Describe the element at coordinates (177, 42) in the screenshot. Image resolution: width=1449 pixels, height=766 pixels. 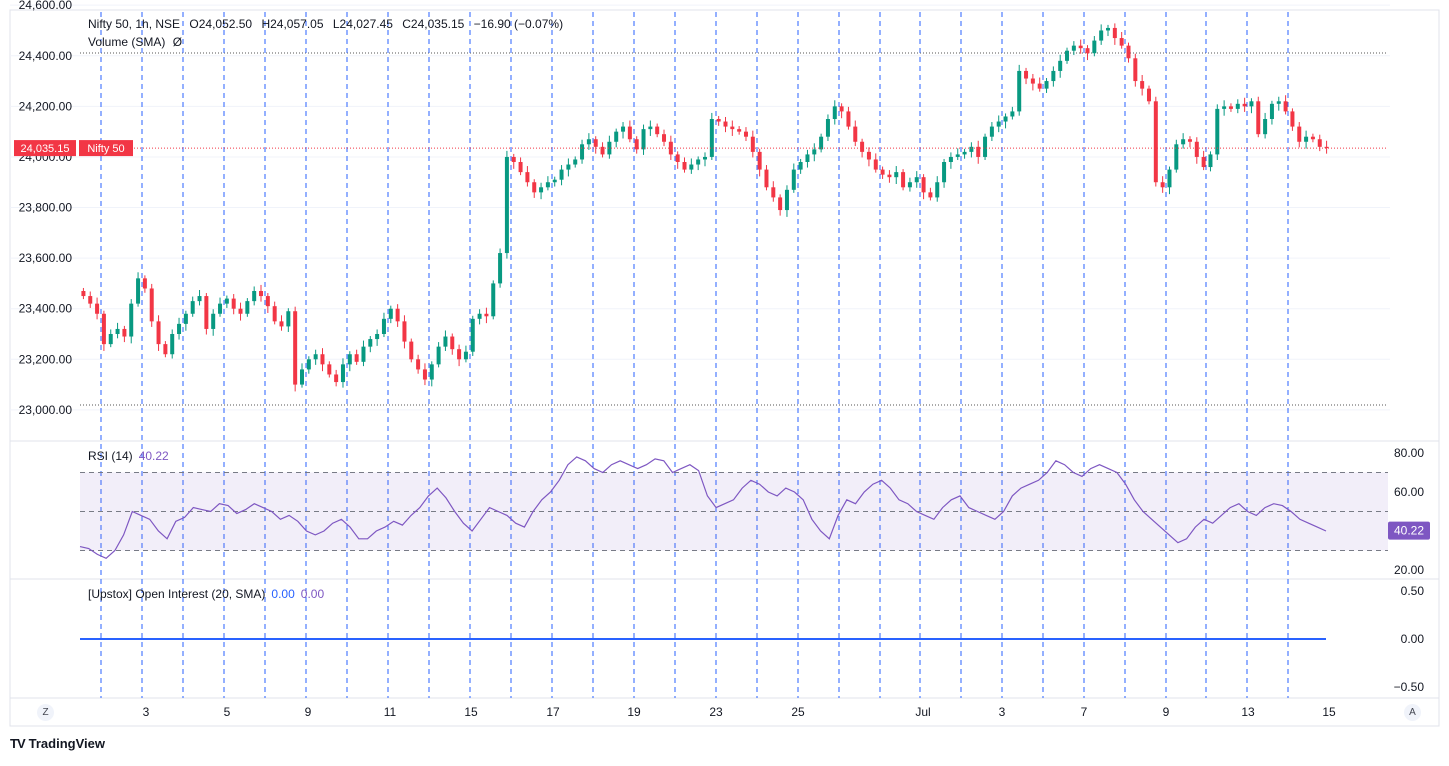
I see `eye-slash-icon: Ø` at that location.